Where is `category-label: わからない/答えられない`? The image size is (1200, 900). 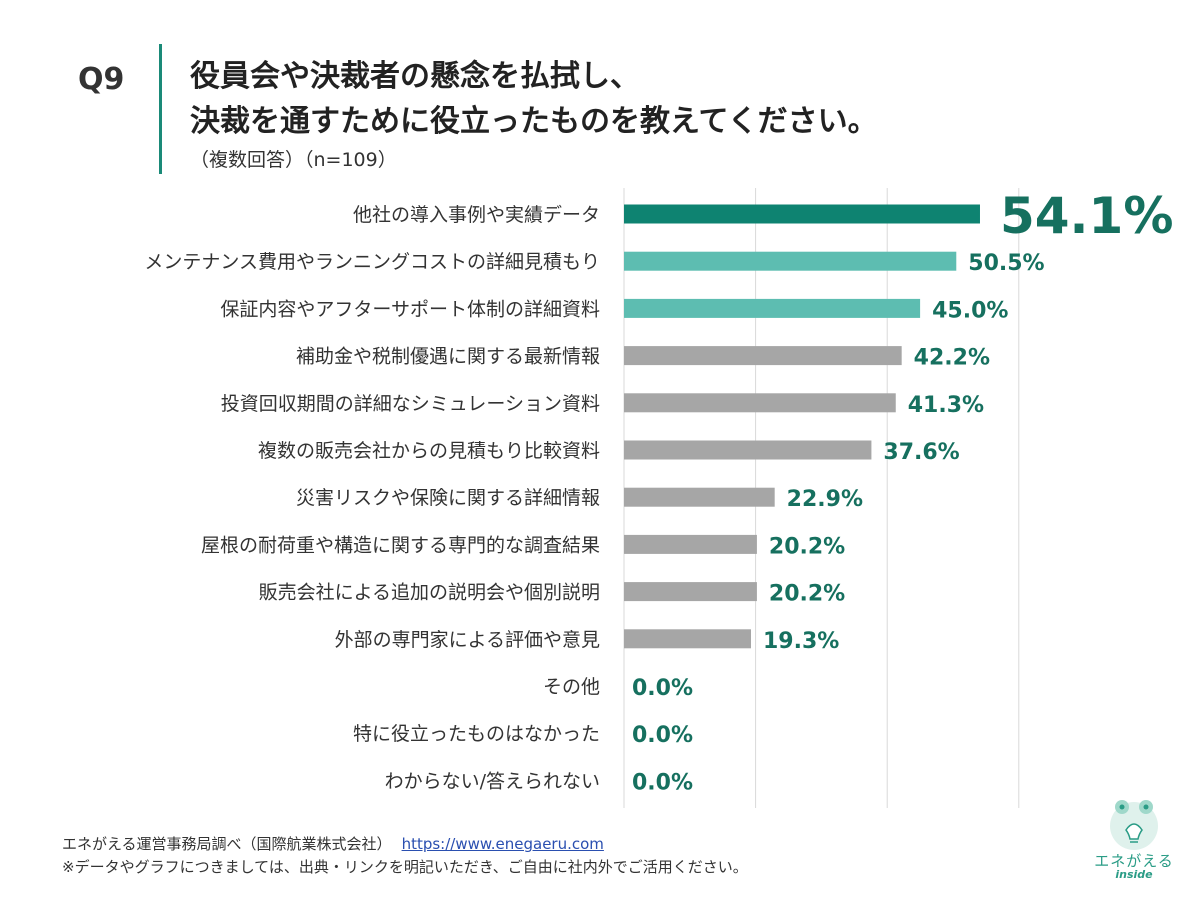
category-label: わからない/答えられない is located at coordinates (492, 781).